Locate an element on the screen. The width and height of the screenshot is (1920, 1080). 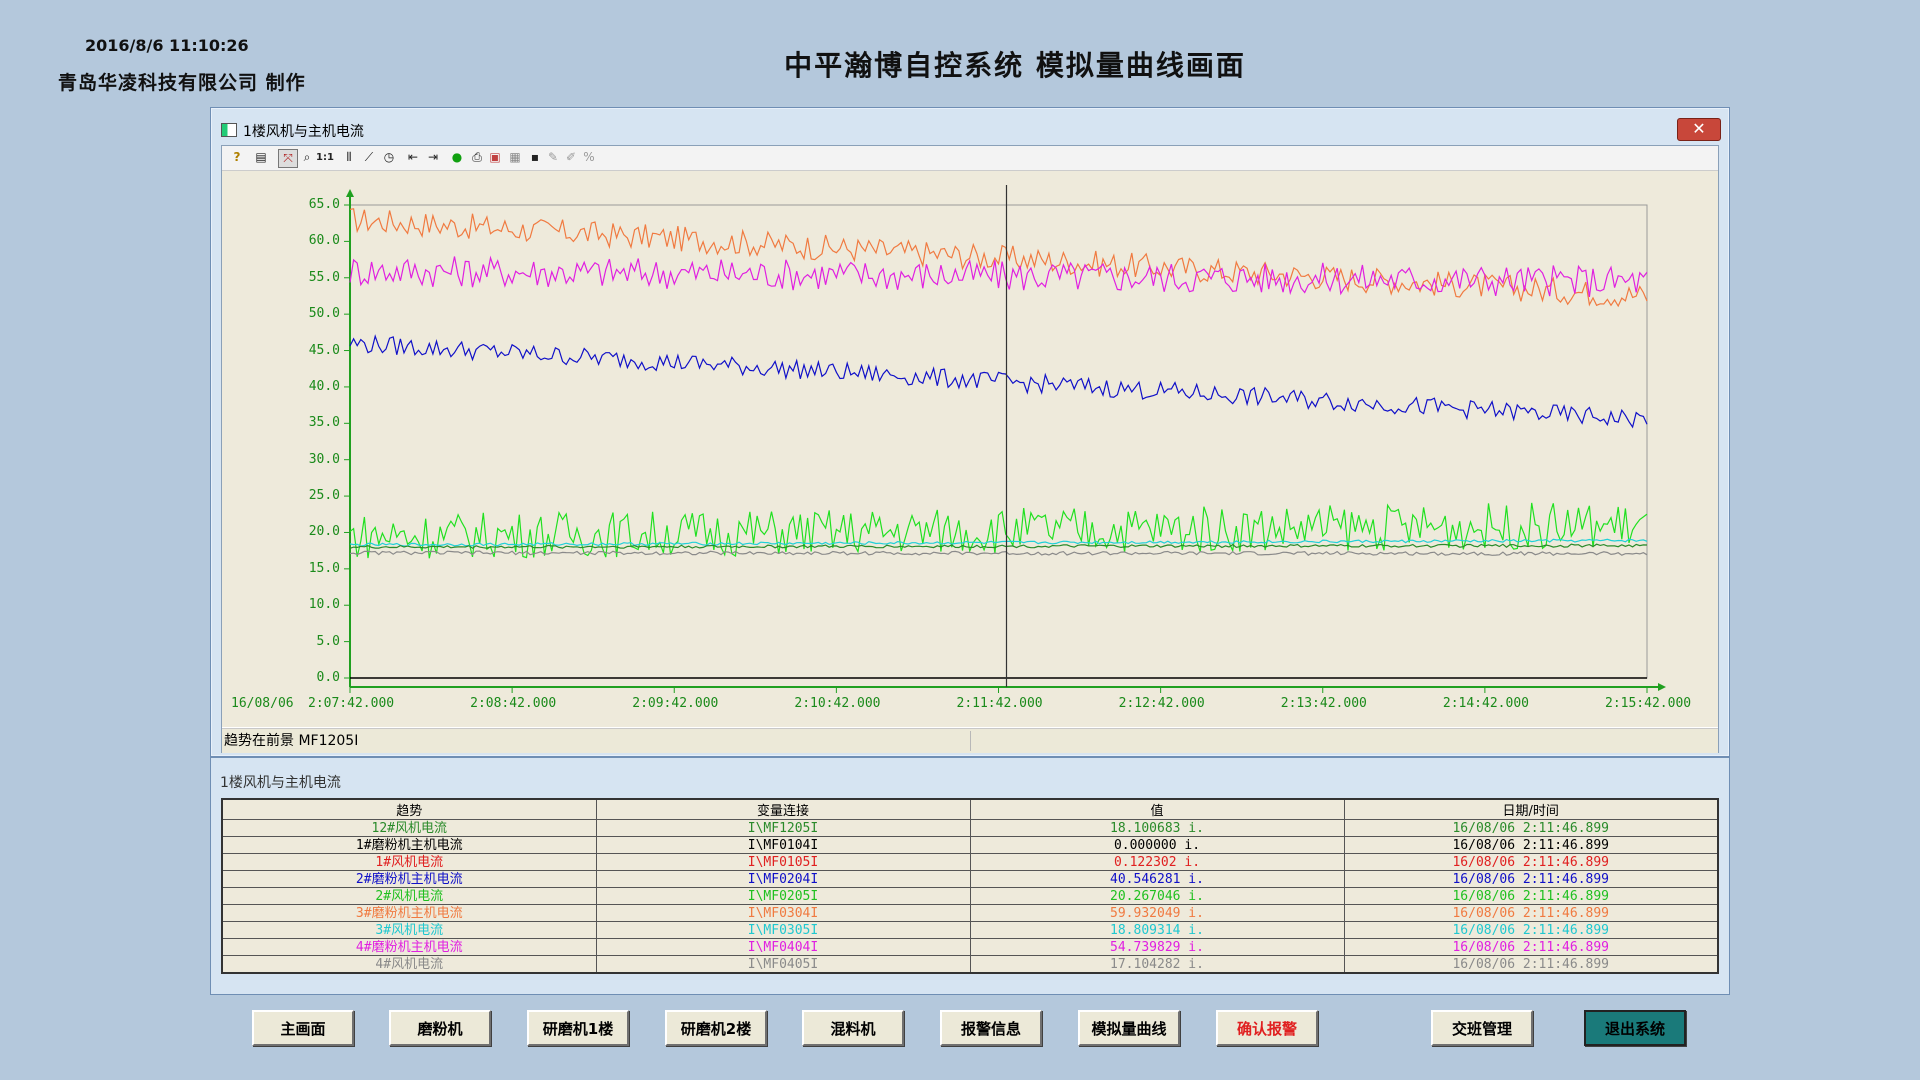
main-screen-button: 主画面 is located at coordinates (303, 1028).